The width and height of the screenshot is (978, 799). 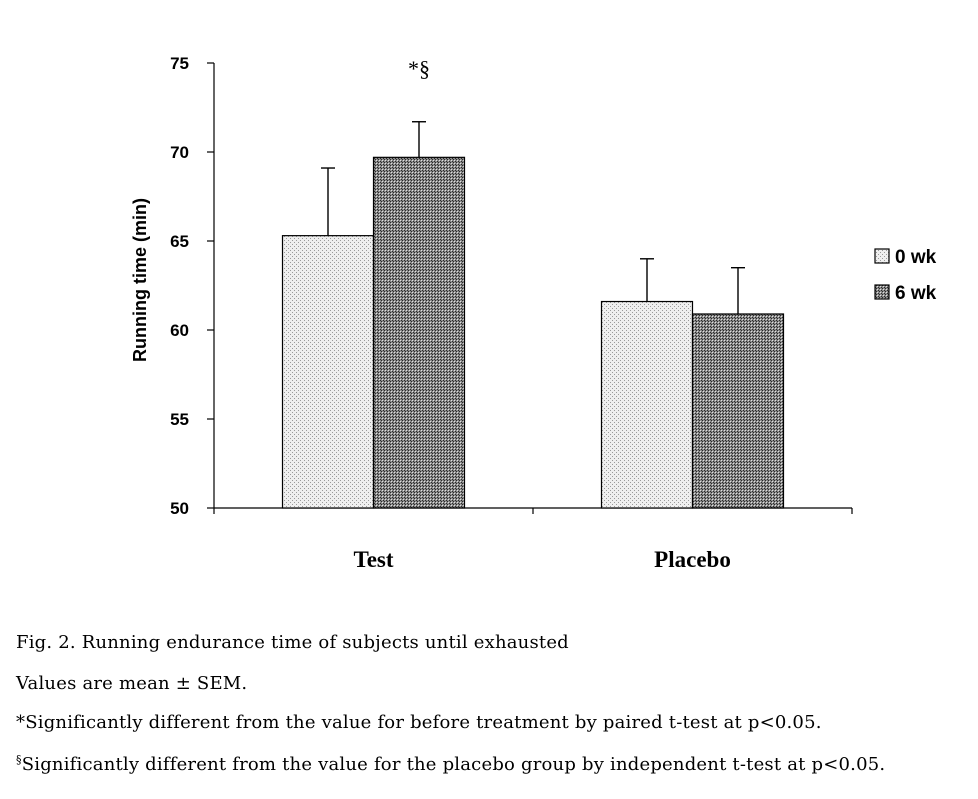 What do you see at coordinates (179, 330) in the screenshot?
I see `y-tick-label: 60` at bounding box center [179, 330].